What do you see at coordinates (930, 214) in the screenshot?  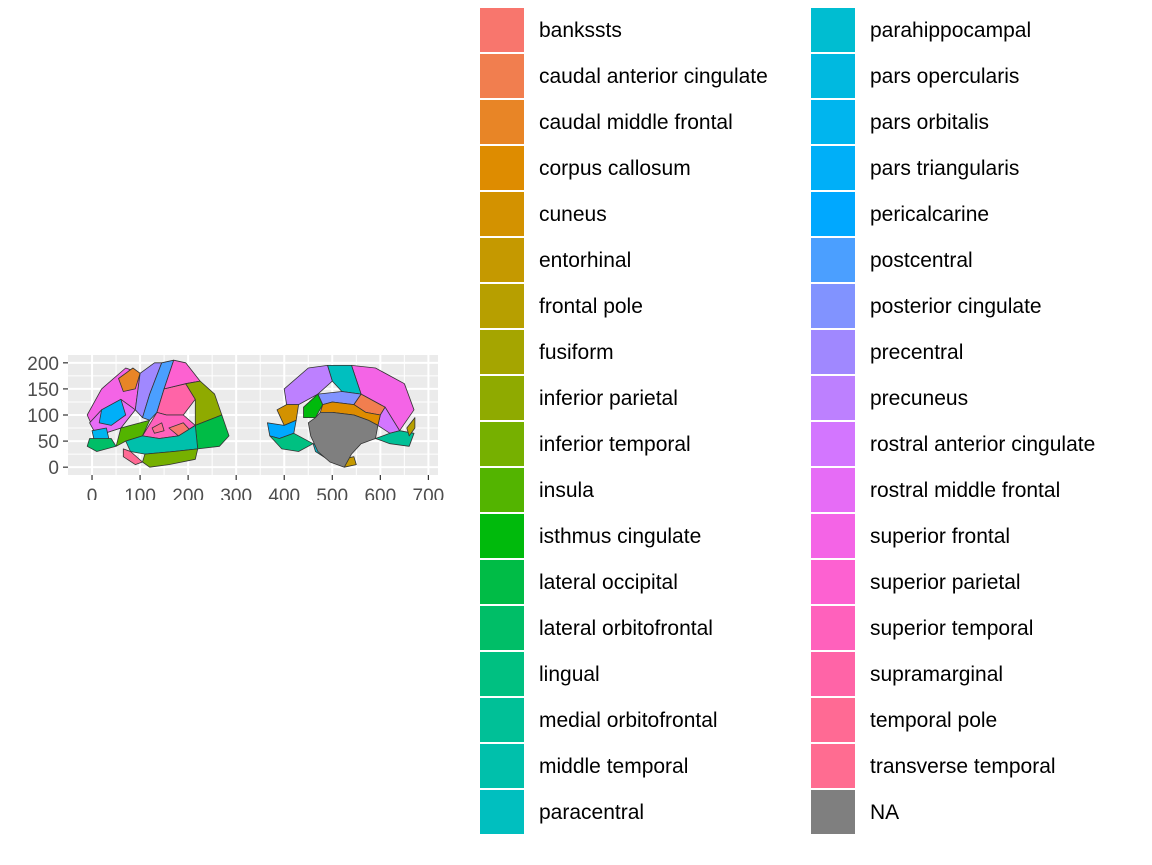 I see `legend-label: pericalcarine` at bounding box center [930, 214].